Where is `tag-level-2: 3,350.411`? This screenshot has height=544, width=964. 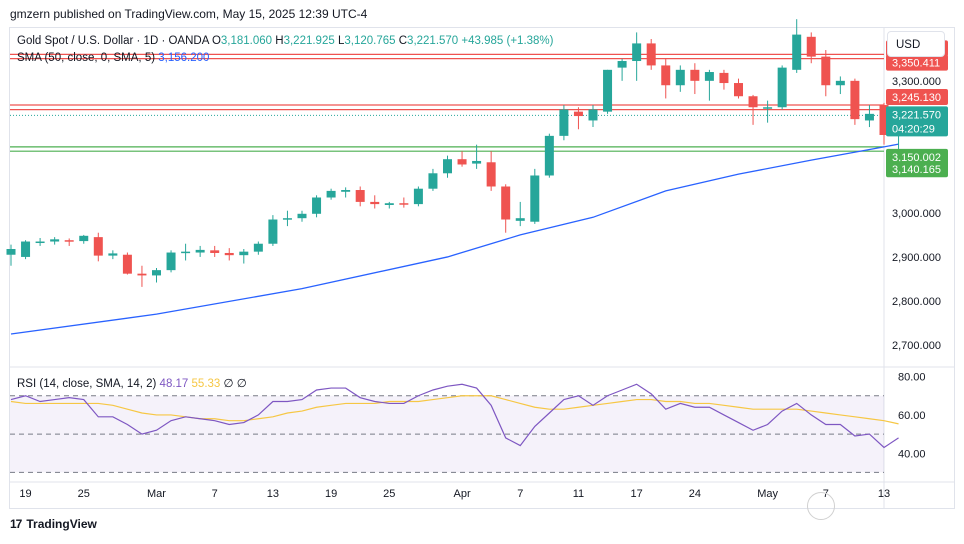 tag-level-2: 3,350.411 is located at coordinates (916, 64).